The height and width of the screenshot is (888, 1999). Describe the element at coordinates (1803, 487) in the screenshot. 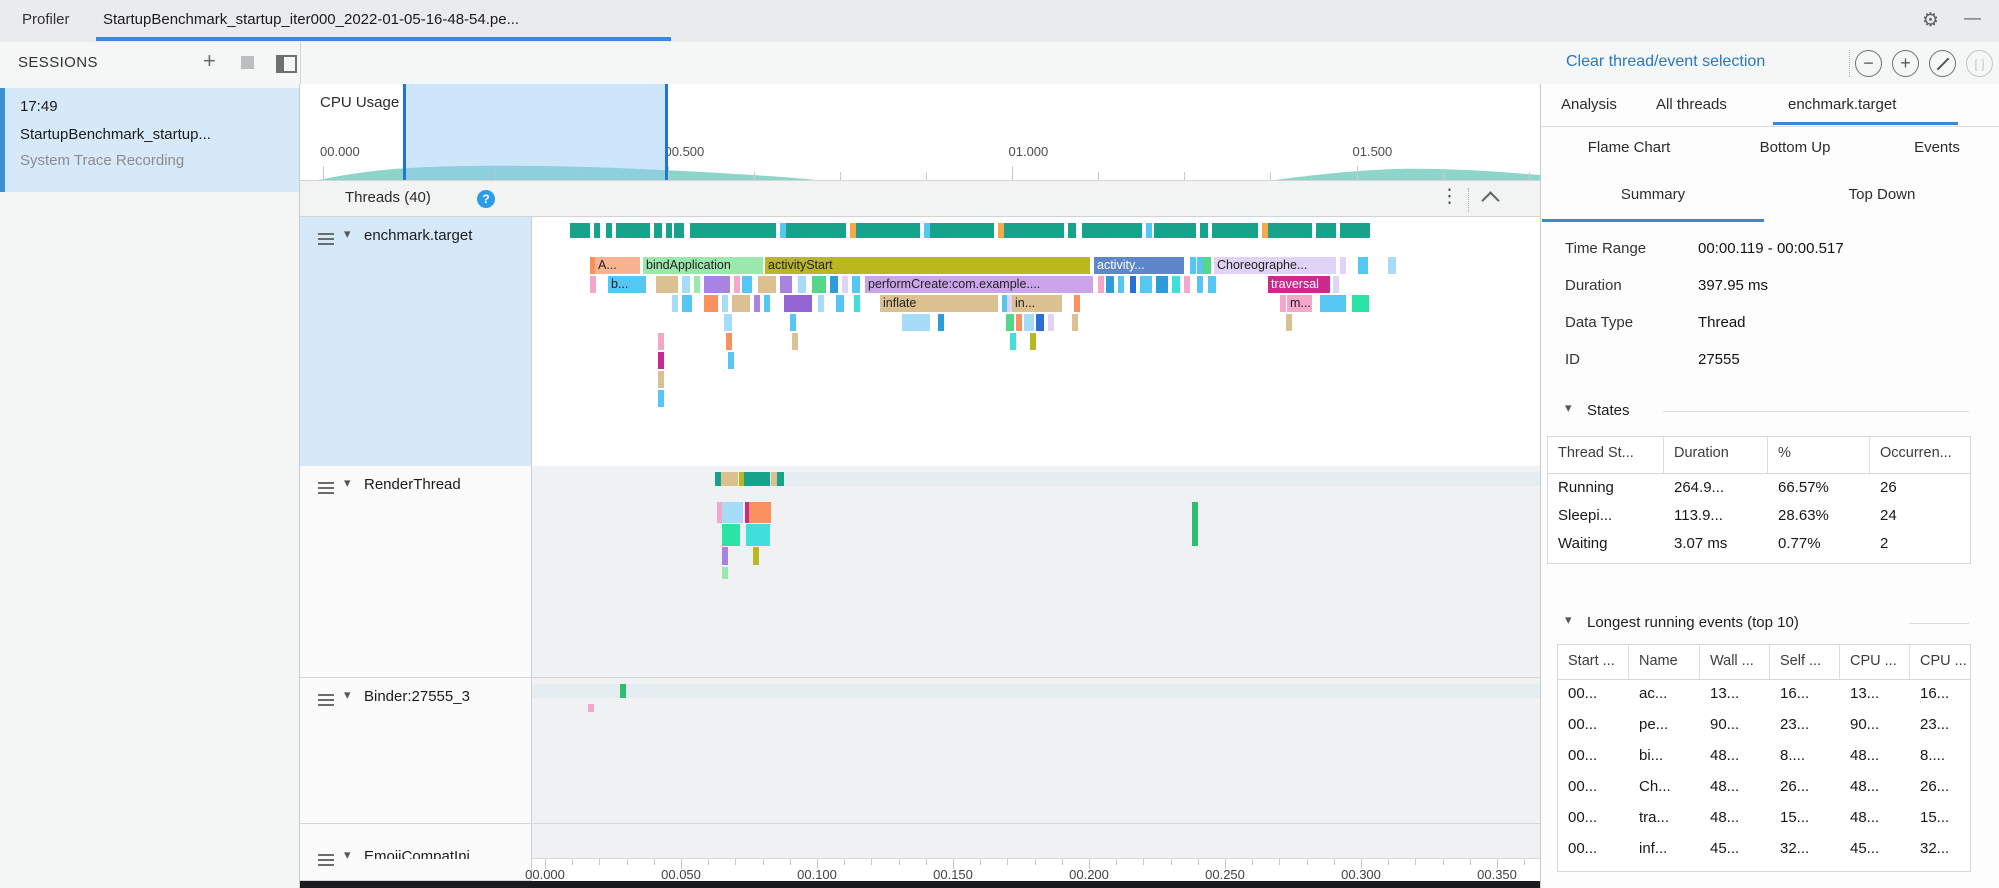

I see `table-cell: 66.57%` at that location.